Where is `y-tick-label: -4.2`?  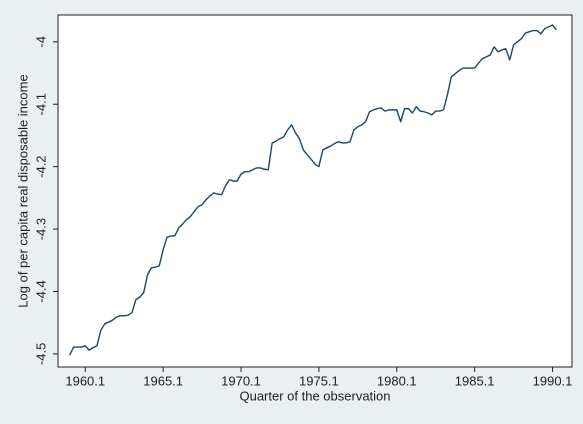
y-tick-label: -4.2 is located at coordinates (40, 166).